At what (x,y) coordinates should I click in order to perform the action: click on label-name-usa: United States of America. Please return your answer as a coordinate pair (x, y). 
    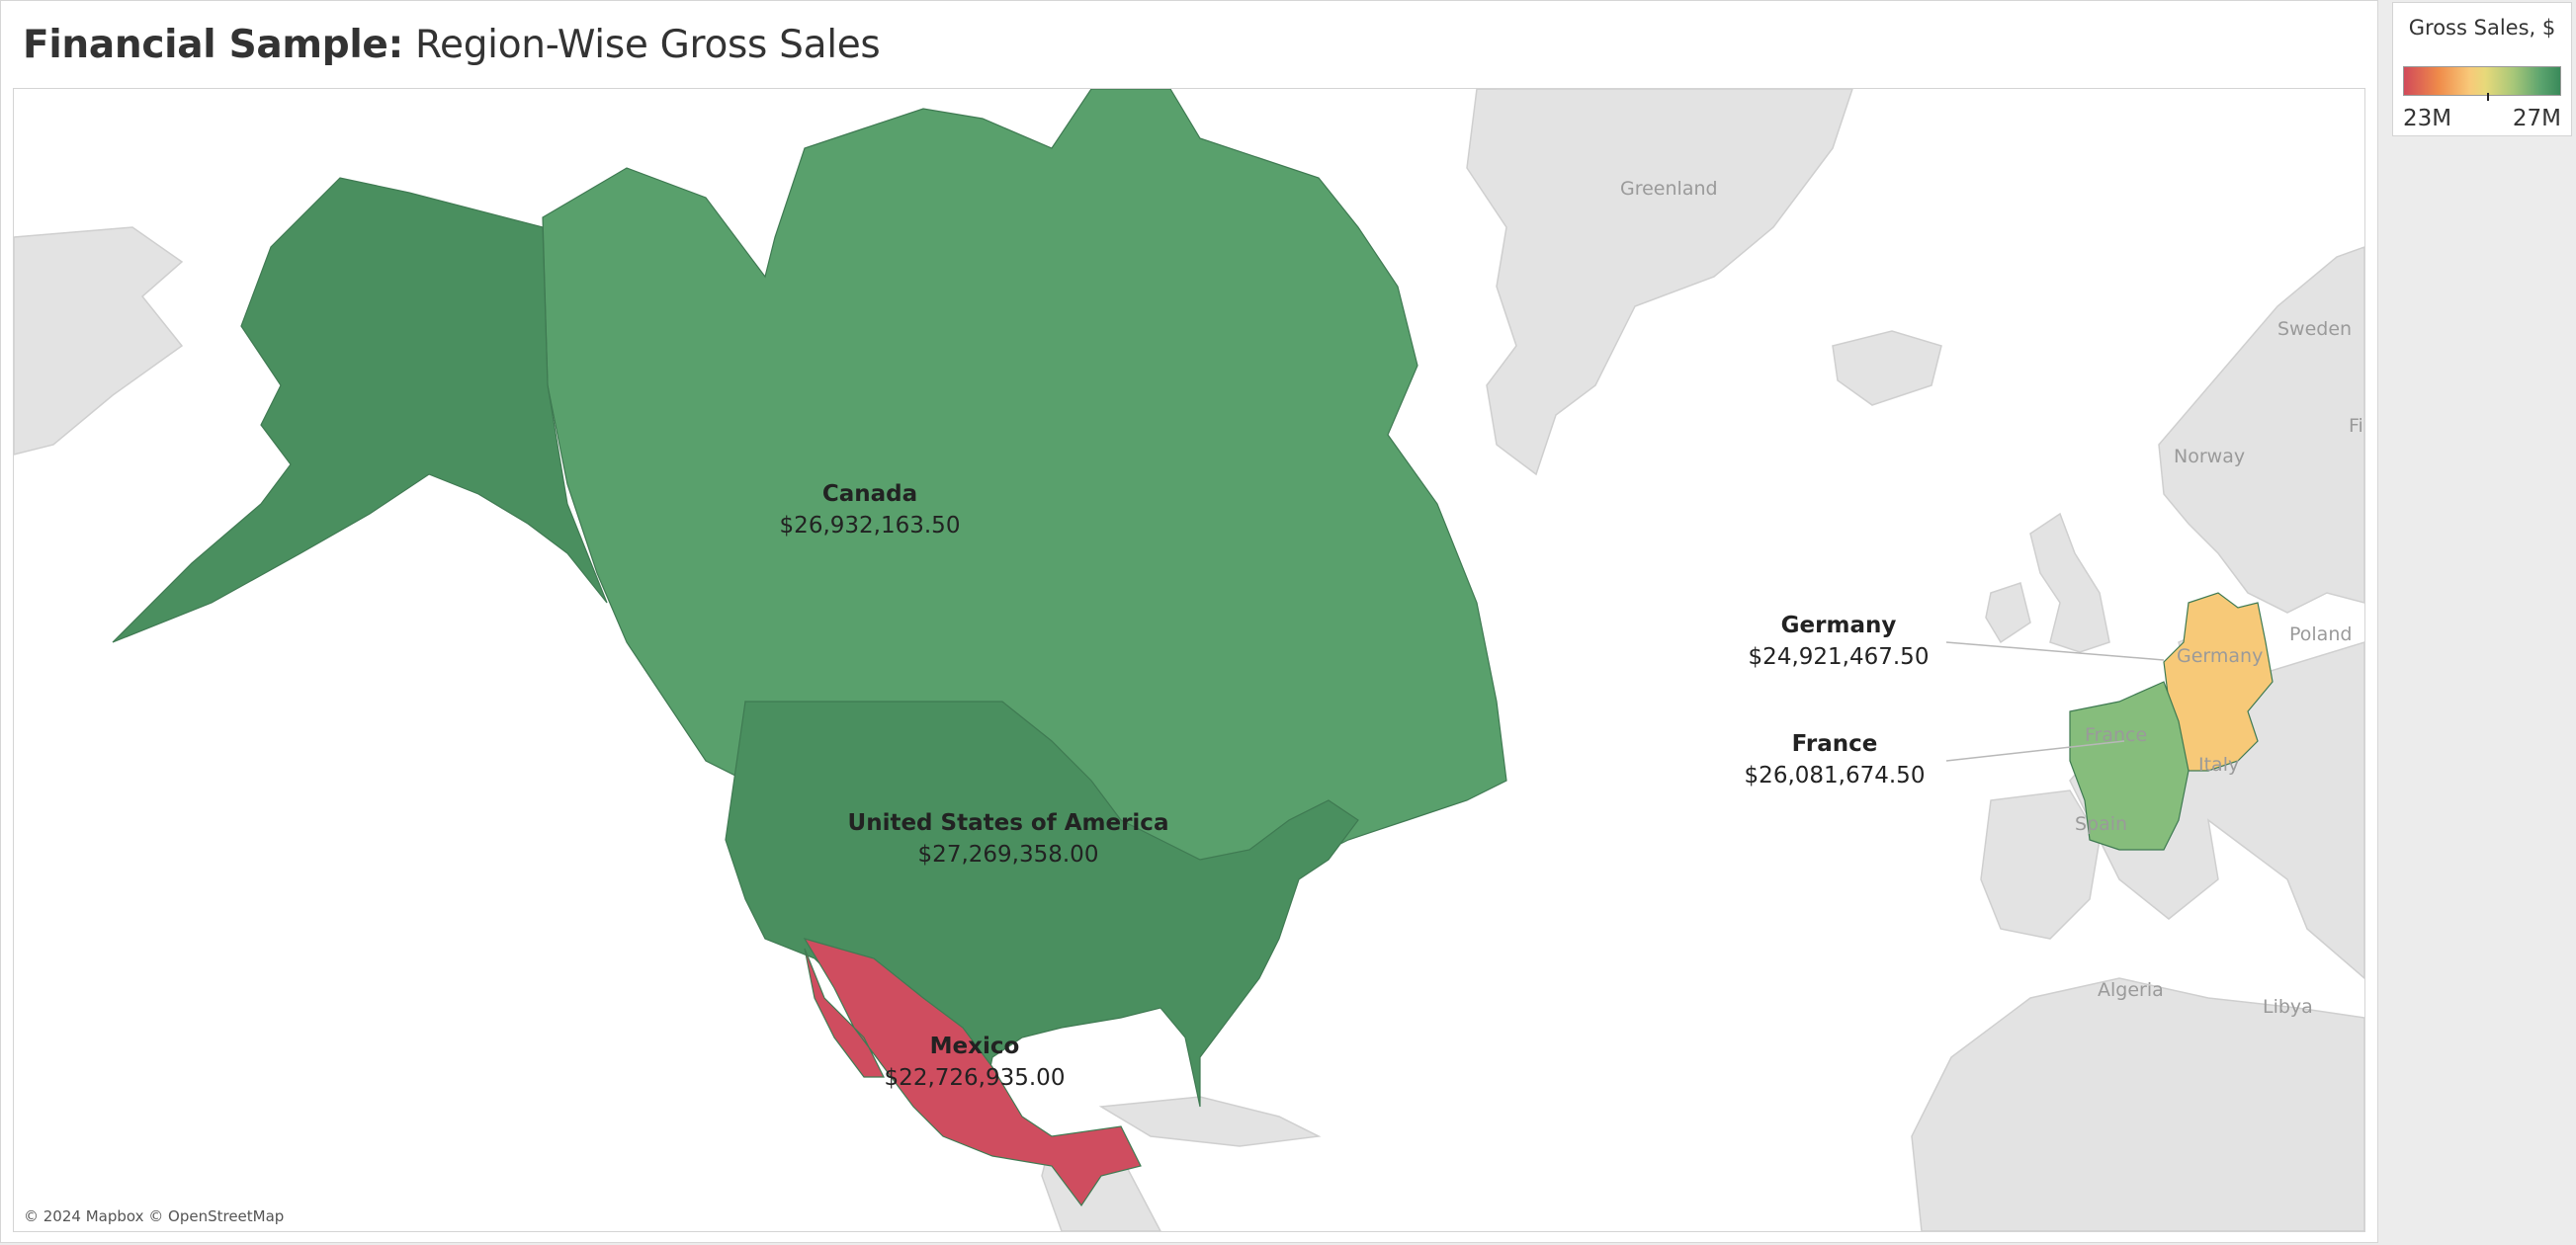
    Looking at the image, I should click on (1008, 823).